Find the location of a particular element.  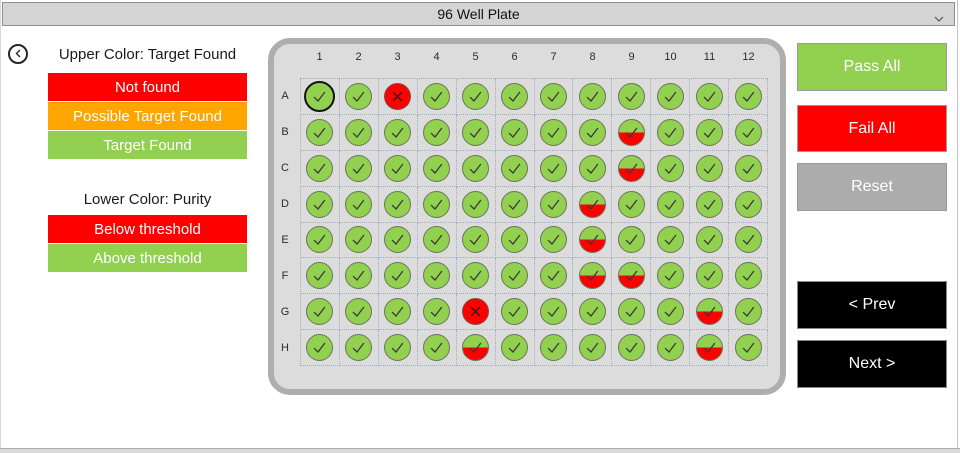

well-C3 is located at coordinates (398, 168).